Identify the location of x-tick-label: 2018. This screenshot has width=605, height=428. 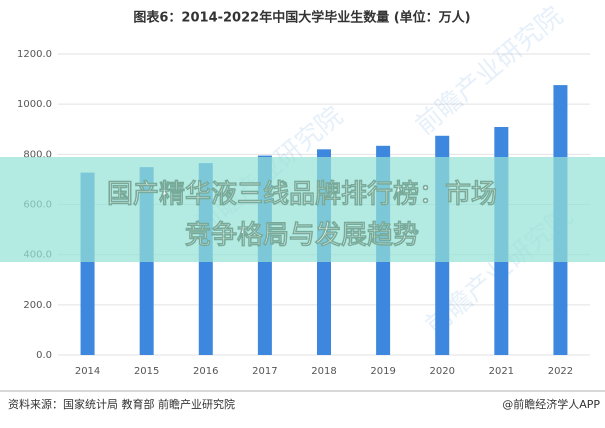
(323, 371).